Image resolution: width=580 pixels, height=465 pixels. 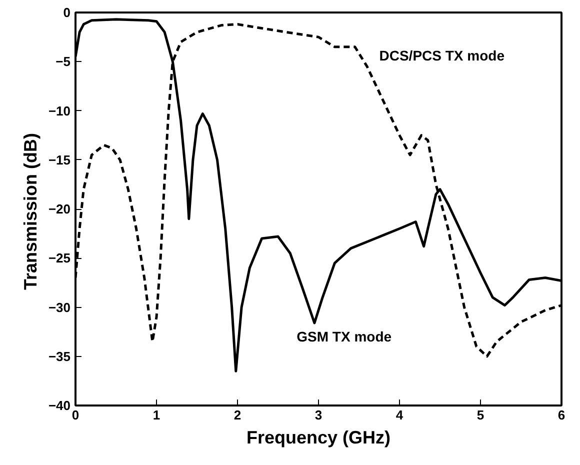 What do you see at coordinates (238, 415) in the screenshot?
I see `x-tick-label: 2` at bounding box center [238, 415].